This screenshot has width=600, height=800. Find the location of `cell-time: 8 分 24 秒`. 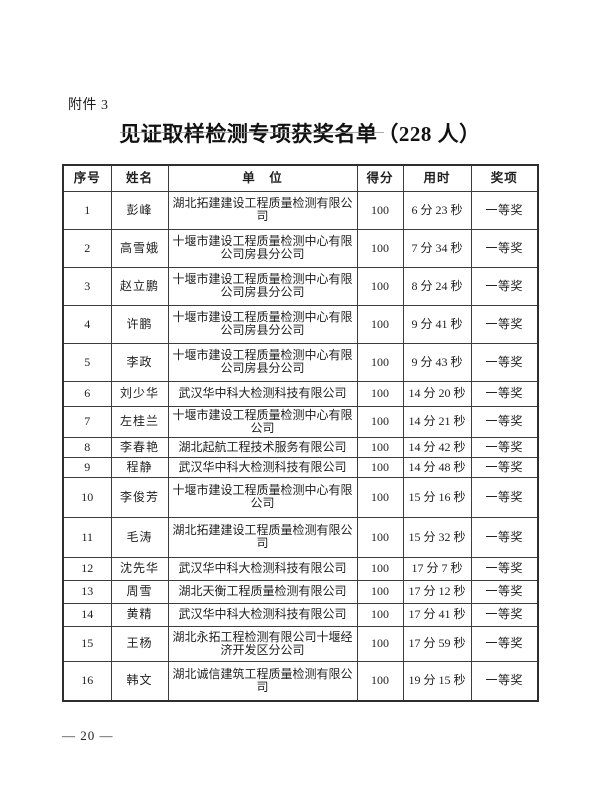

cell-time: 8 分 24 秒 is located at coordinates (437, 286).